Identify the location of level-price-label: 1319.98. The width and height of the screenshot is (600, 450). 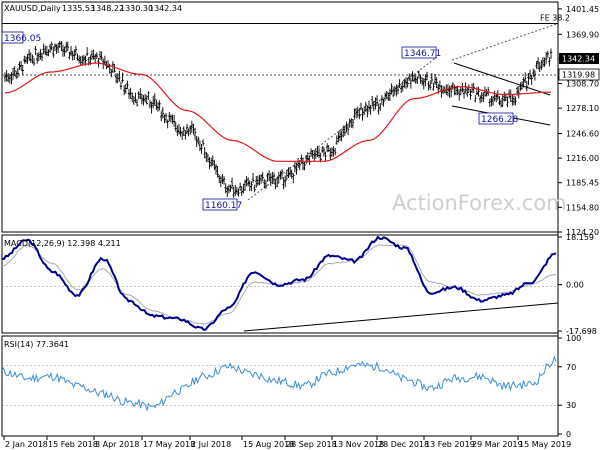
(578, 75).